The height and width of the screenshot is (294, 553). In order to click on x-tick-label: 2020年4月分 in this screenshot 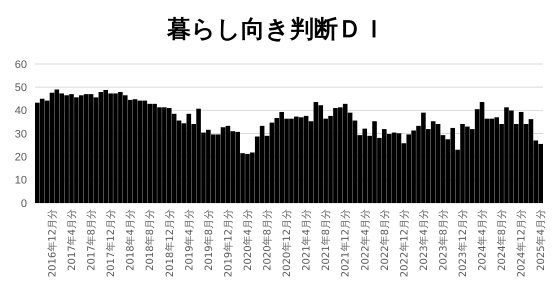, I will do `click(248, 240)`.